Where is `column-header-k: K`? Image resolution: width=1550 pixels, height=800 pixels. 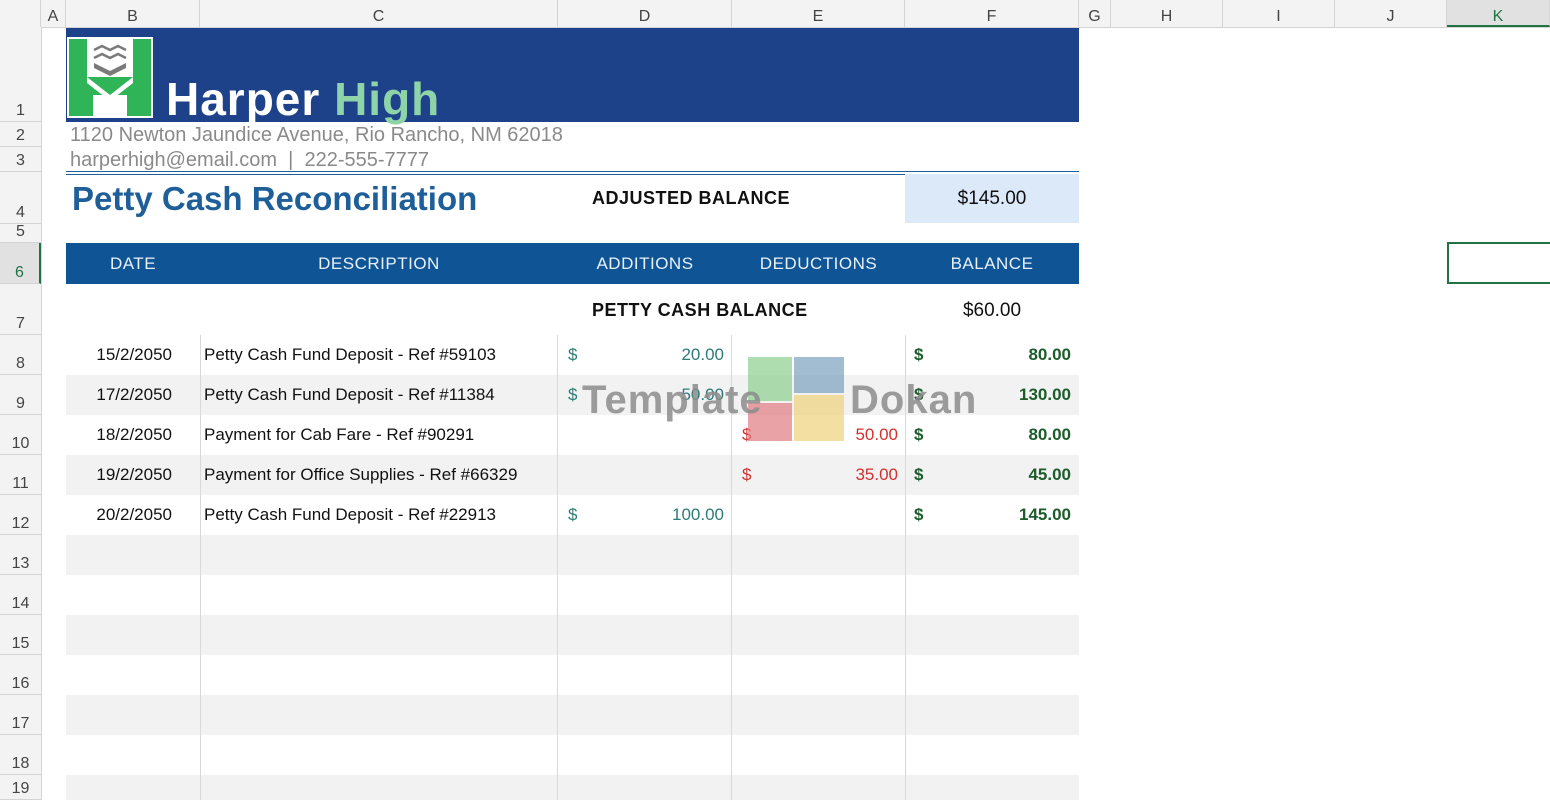
column-header-k: K is located at coordinates (1498, 13).